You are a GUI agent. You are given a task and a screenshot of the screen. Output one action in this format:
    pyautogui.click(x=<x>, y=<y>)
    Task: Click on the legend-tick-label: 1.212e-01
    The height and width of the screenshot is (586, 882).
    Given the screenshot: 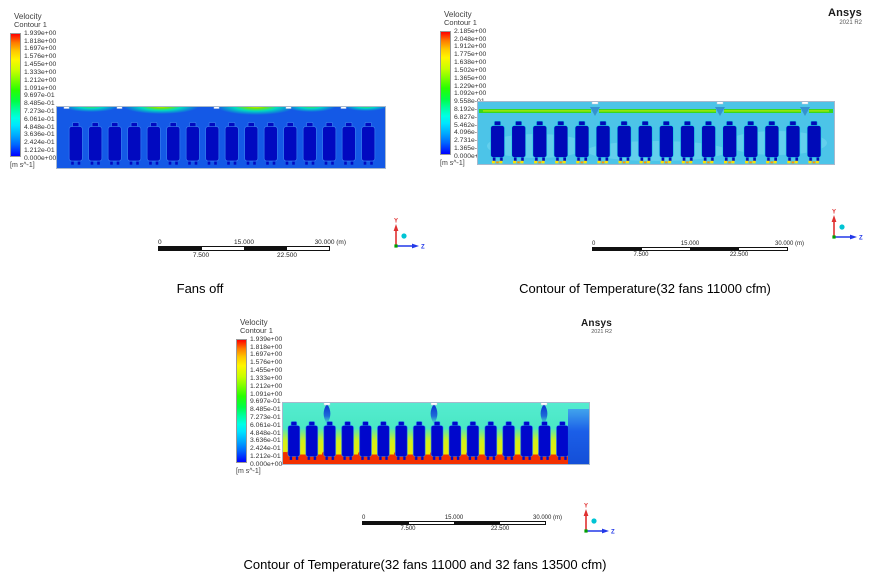 What is the action you would take?
    pyautogui.click(x=265, y=456)
    